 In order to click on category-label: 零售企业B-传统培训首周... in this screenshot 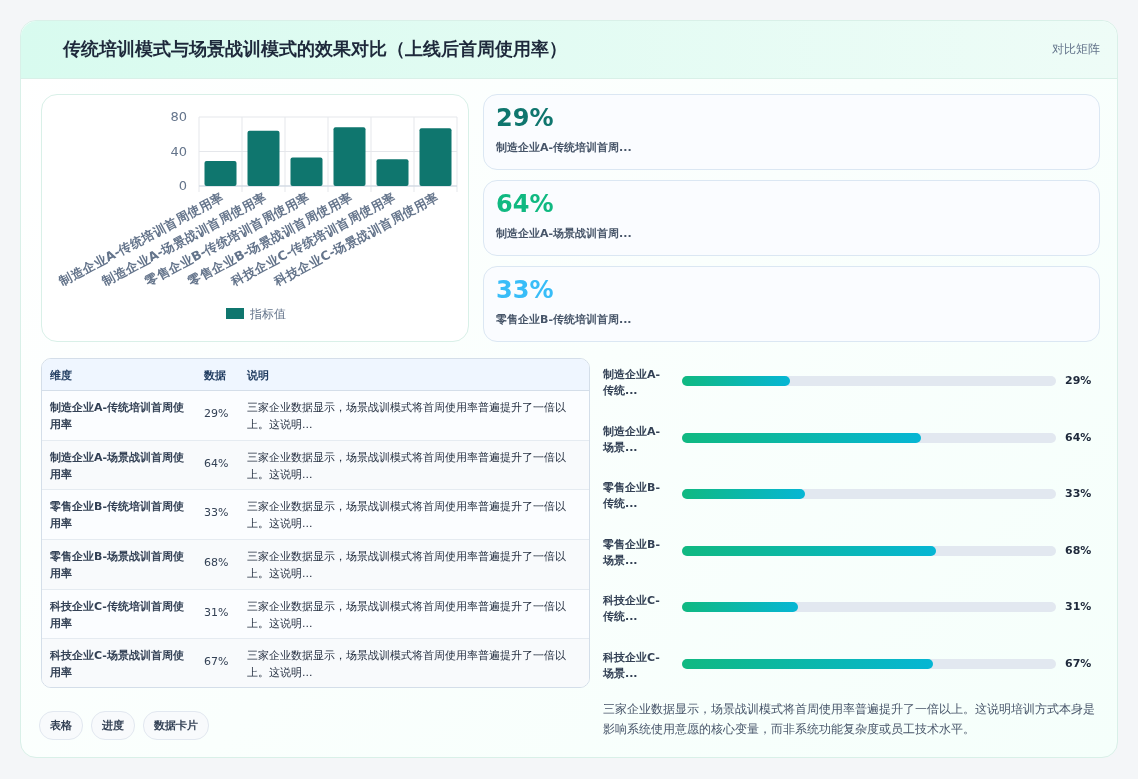, I will do `click(564, 319)`.